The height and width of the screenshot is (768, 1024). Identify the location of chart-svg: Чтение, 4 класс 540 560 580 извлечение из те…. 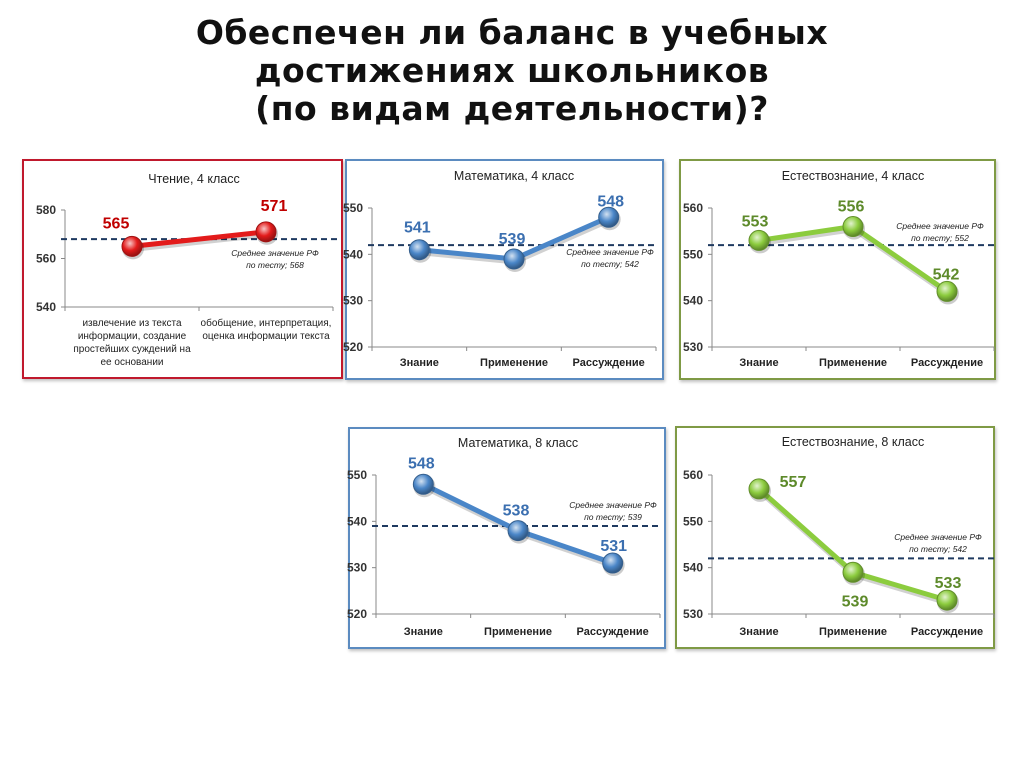
(186, 270).